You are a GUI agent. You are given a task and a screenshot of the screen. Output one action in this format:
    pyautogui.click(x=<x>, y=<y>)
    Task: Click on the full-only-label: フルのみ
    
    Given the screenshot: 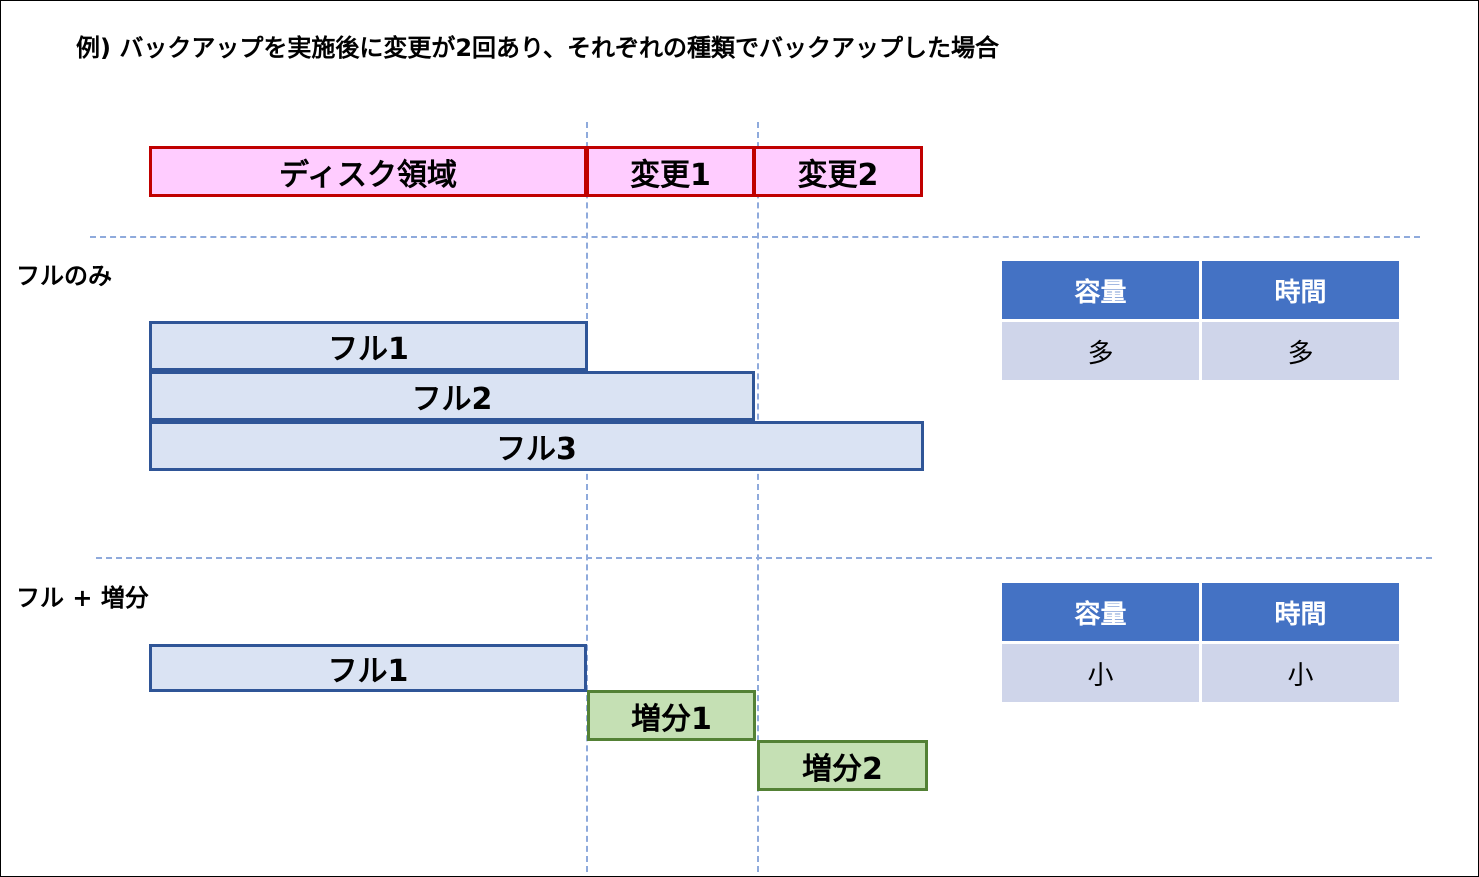 What is the action you would take?
    pyautogui.click(x=64, y=276)
    